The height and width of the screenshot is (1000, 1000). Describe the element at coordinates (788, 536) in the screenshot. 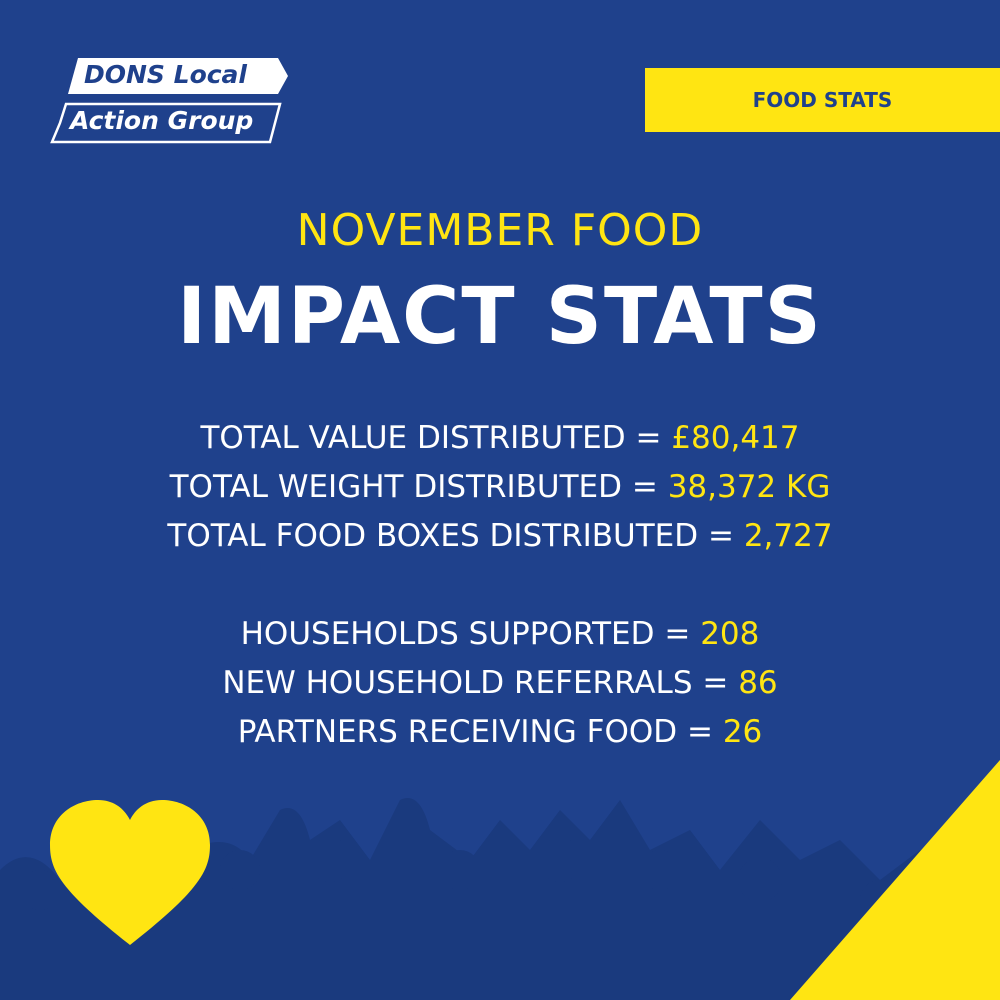

I see `stat-value: 2,727` at that location.